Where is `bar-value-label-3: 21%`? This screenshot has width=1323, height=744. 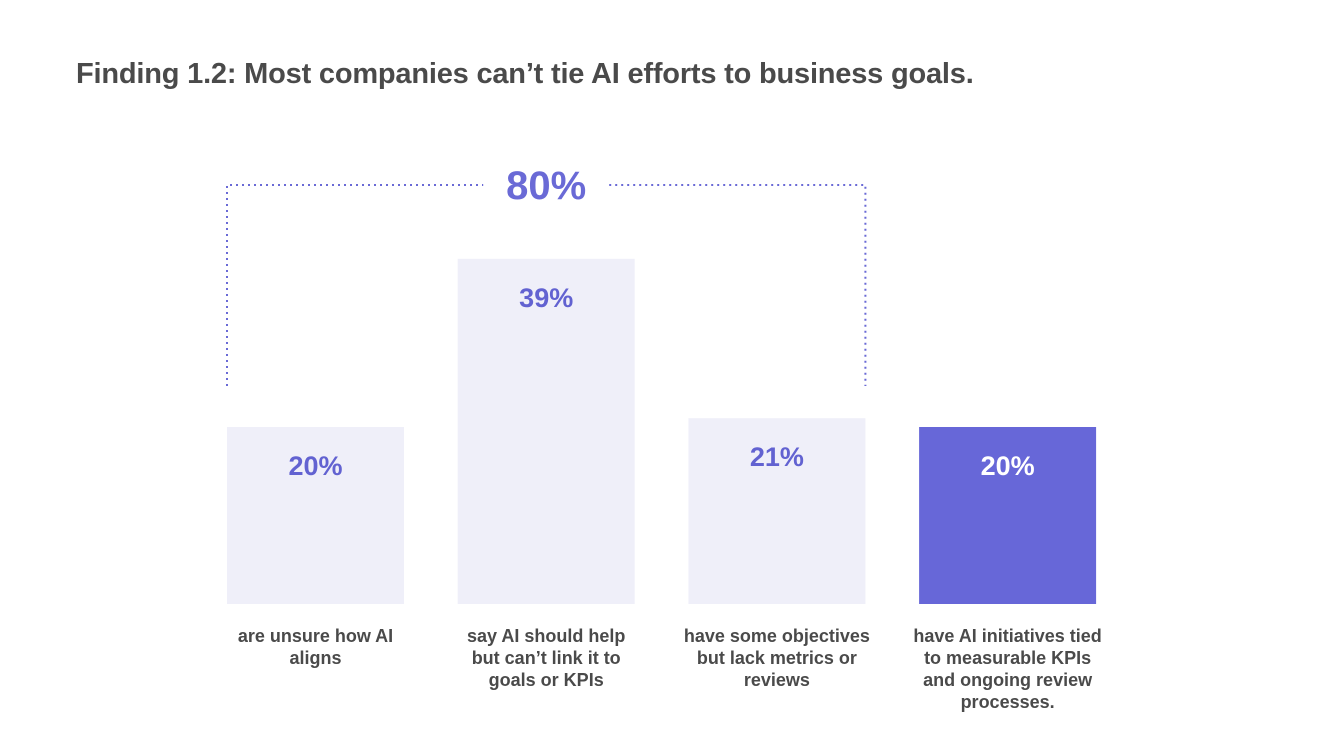 bar-value-label-3: 21% is located at coordinates (777, 457).